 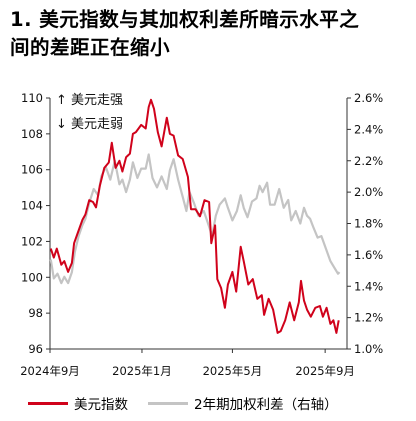 I want to click on y-left-tick-label: 110, so click(x=32, y=98).